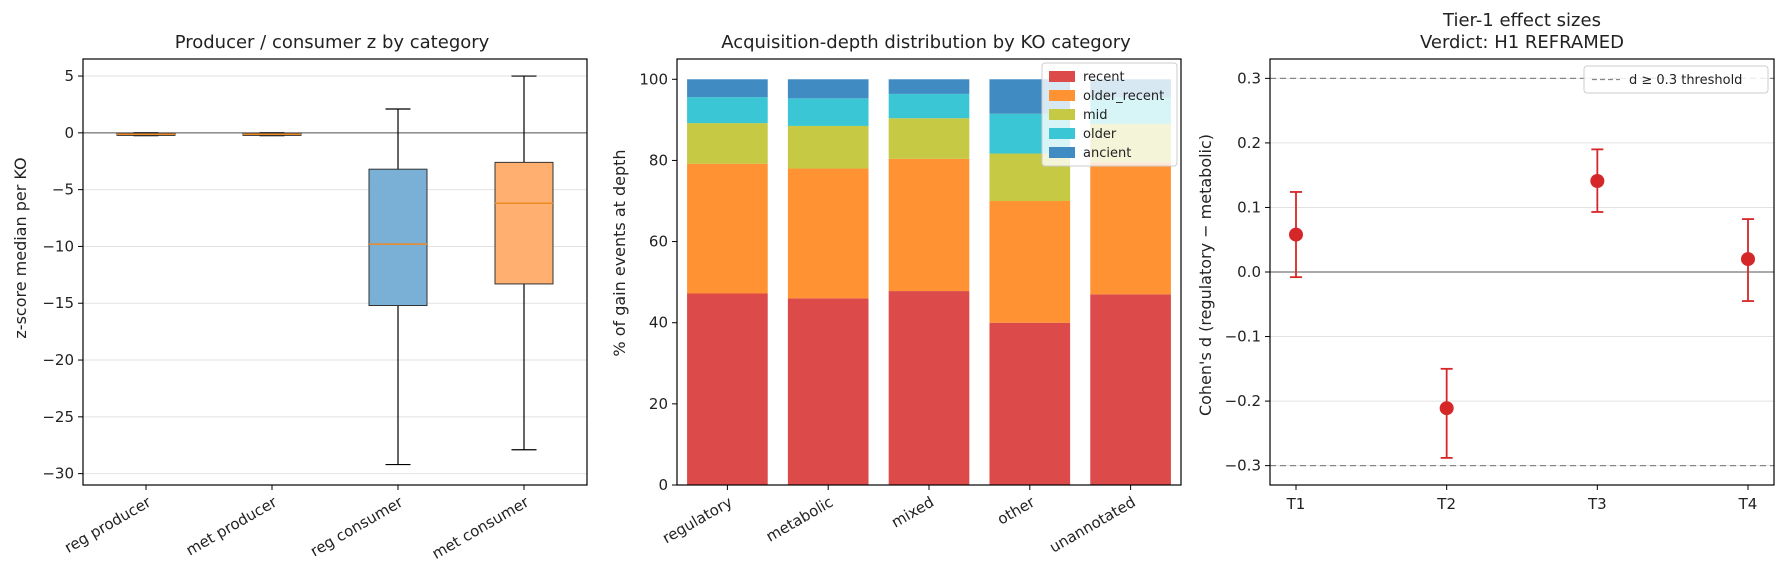  Describe the element at coordinates (481, 527) in the screenshot. I see `boxplot-xtick-label: met consumer` at that location.